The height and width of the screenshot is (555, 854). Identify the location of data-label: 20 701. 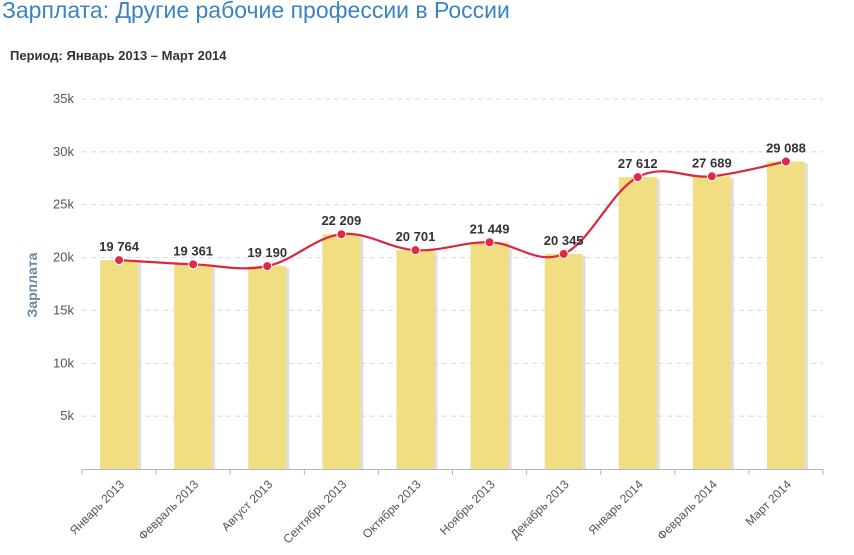
(416, 236).